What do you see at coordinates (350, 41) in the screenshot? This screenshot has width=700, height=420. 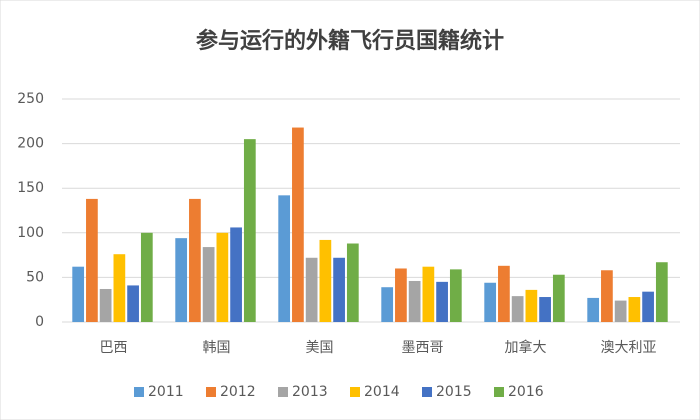 I see `chart-title: 参与运行的外籍飞行员国籍统计` at bounding box center [350, 41].